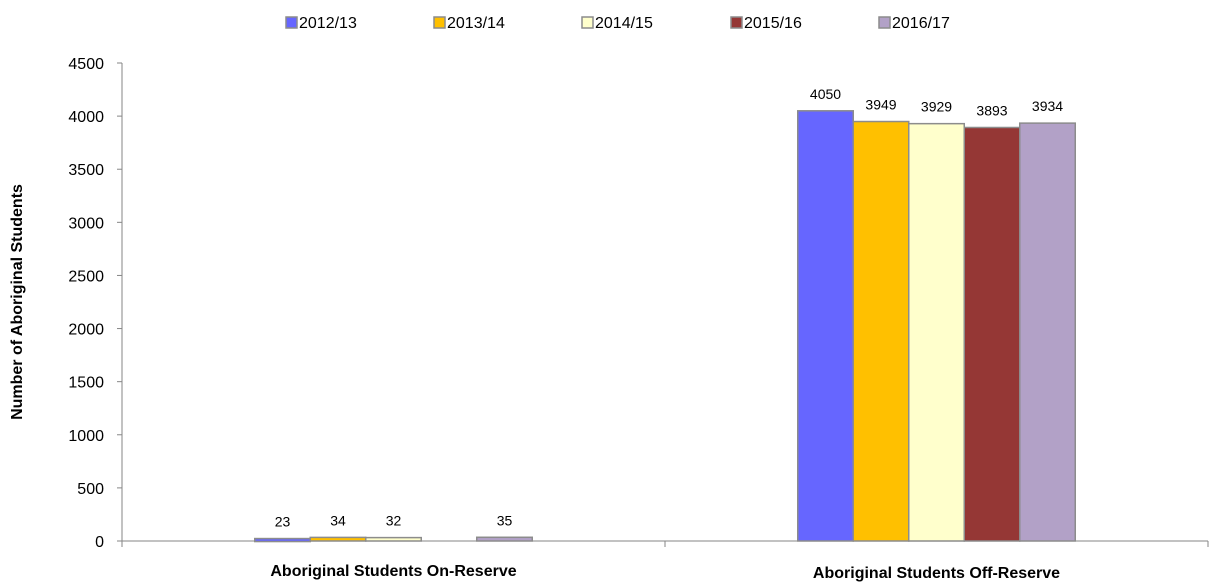 The image size is (1220, 583). Describe the element at coordinates (504, 539) in the screenshot. I see `bar-2016-17-on-reserve` at that location.